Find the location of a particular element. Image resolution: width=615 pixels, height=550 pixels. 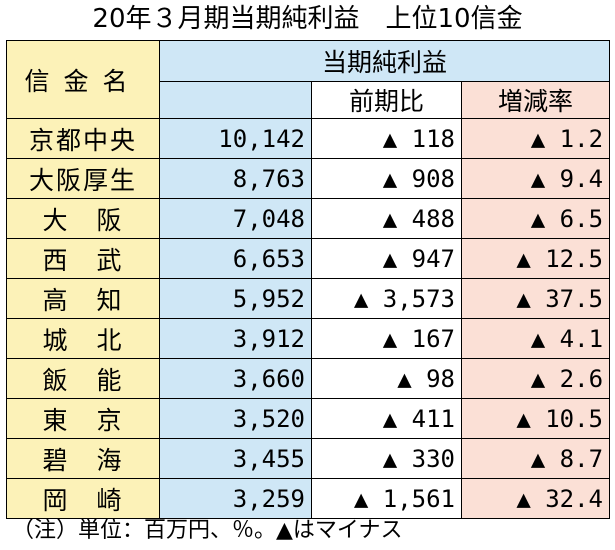

table-row: 京都中央 10,142 ▲ 118 ▲ 1.2 is located at coordinates (308, 138).